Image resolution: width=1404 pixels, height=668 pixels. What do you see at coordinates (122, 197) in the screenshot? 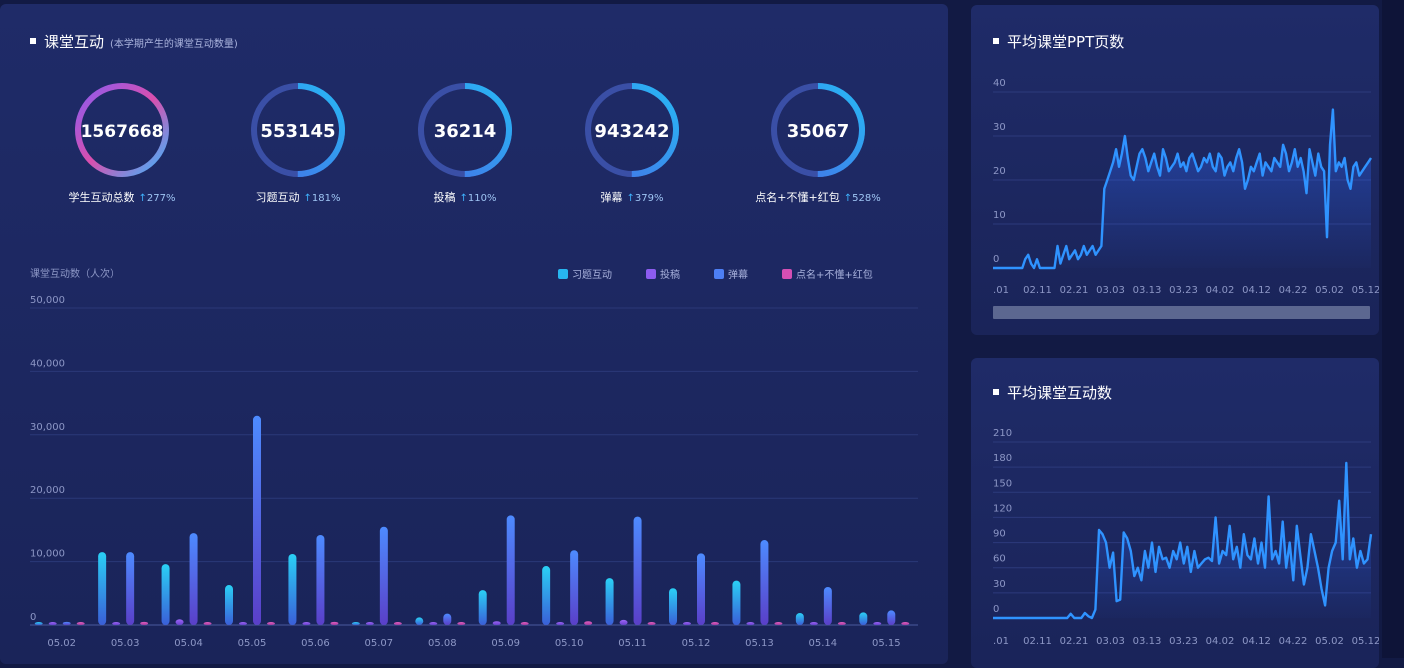
I see `kpi-label: 学生互动总数 ↑277%` at bounding box center [122, 197].